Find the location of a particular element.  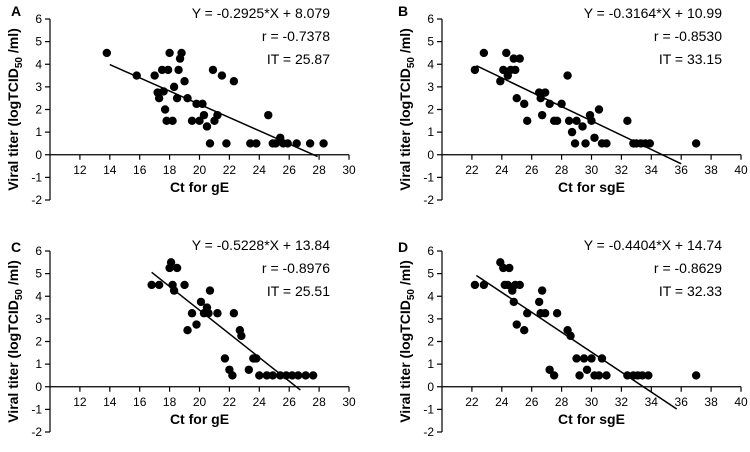

annotation-1: r = -0.8976 is located at coordinates (296, 268).